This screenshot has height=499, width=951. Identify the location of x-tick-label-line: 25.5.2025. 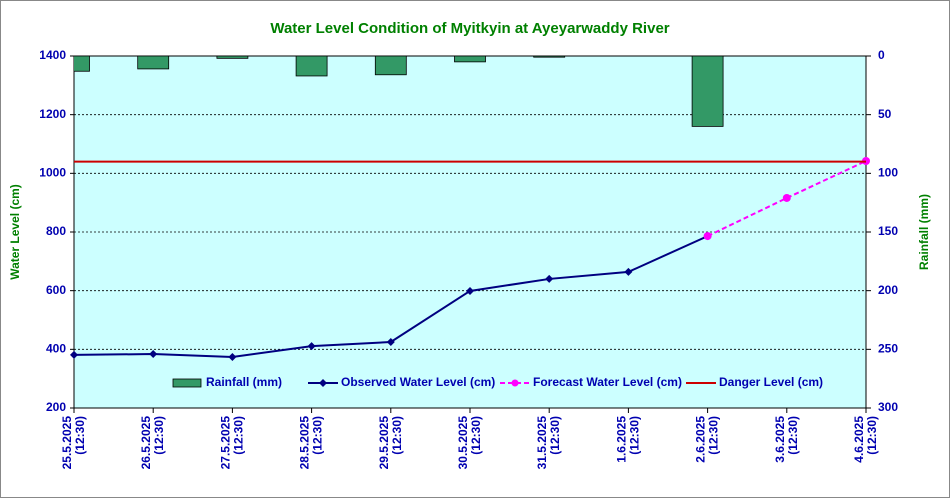
(67, 443).